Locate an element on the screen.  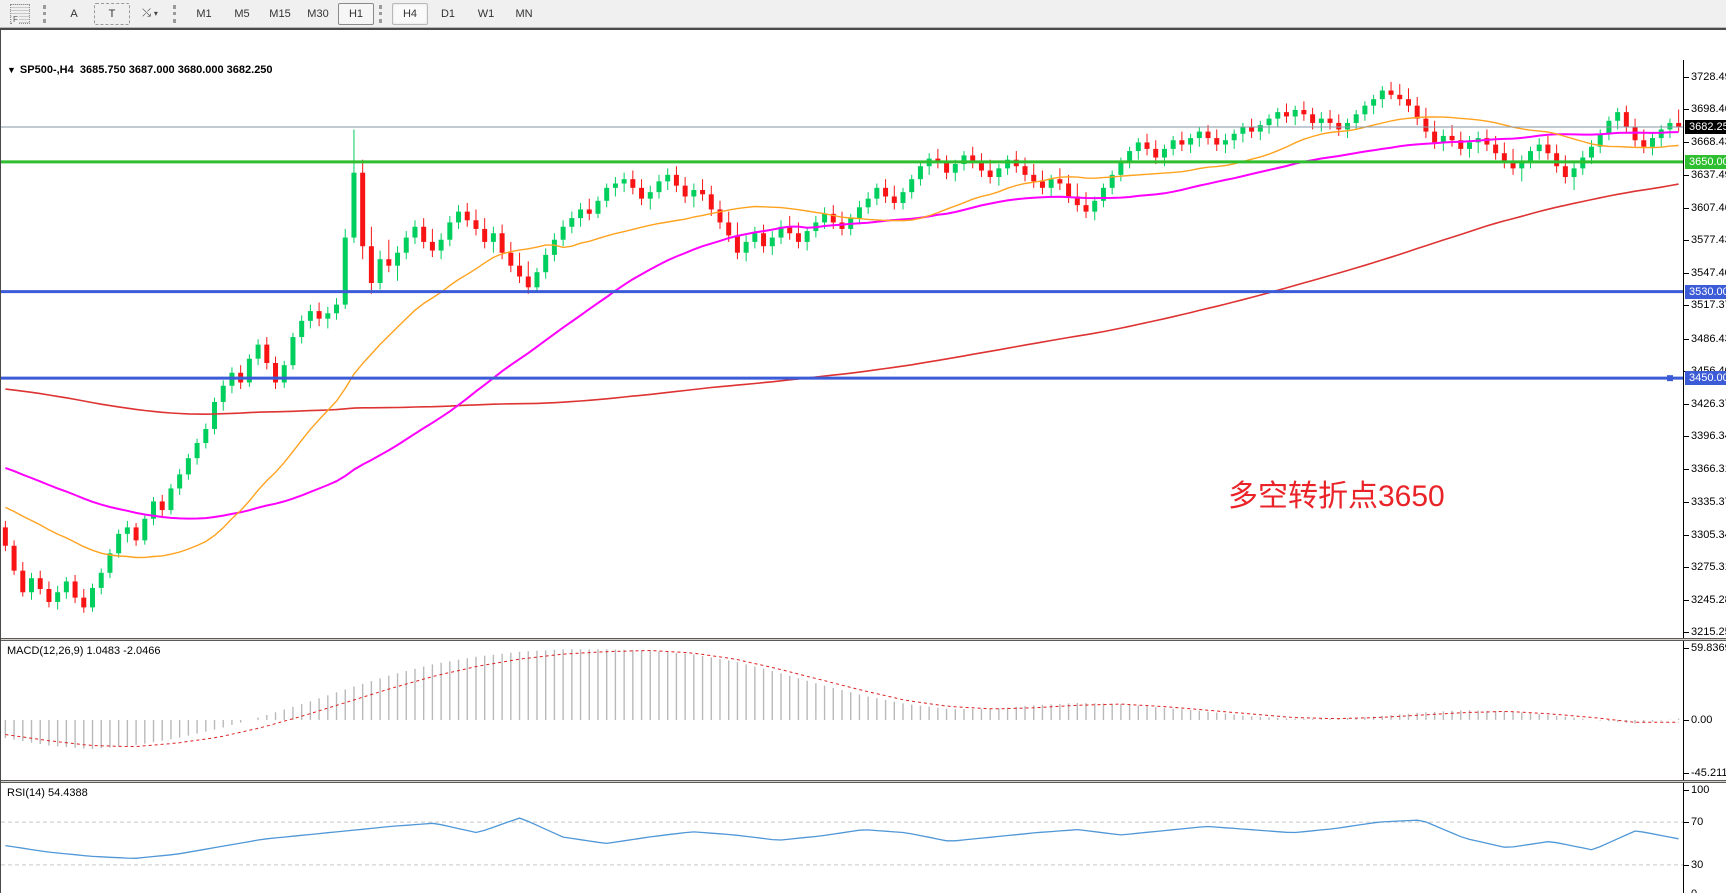
rsi-tick-label: 100 is located at coordinates (1700, 790).